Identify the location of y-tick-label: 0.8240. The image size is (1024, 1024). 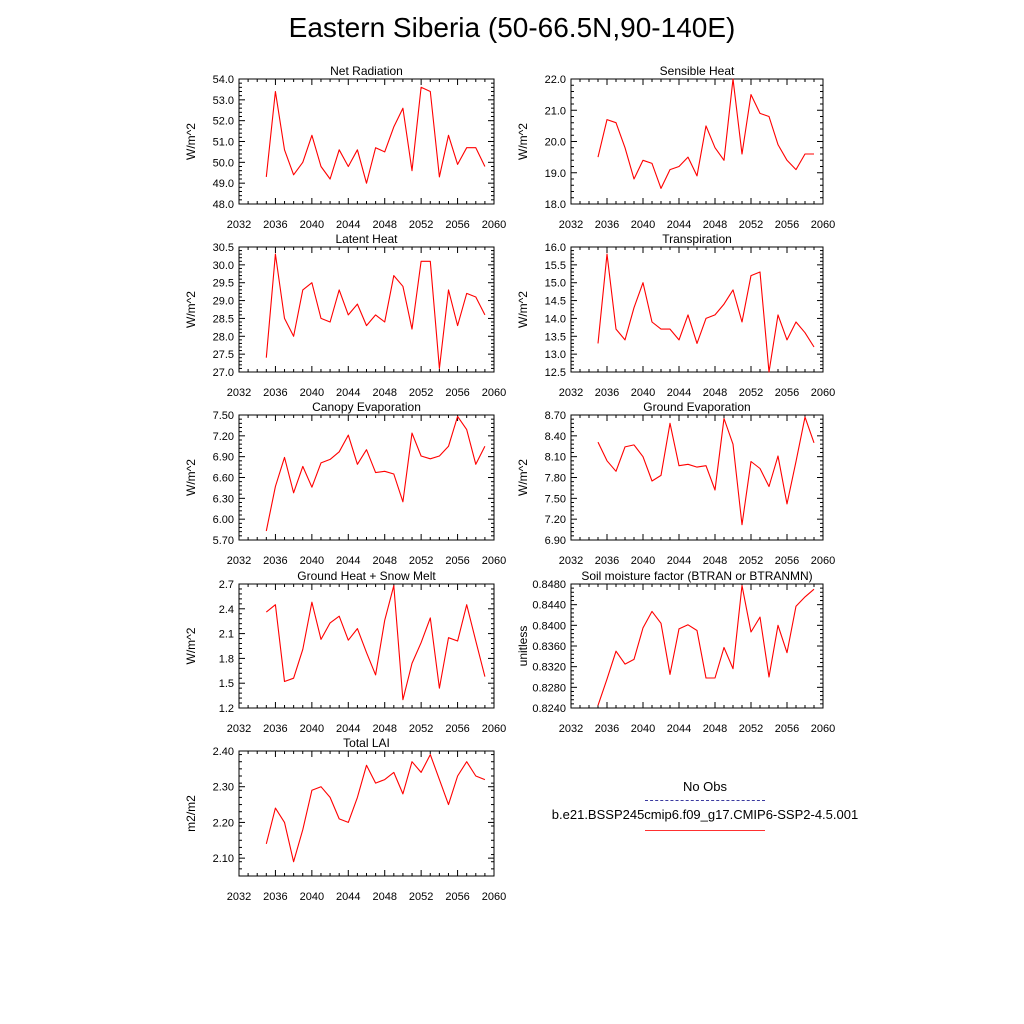
(549, 709).